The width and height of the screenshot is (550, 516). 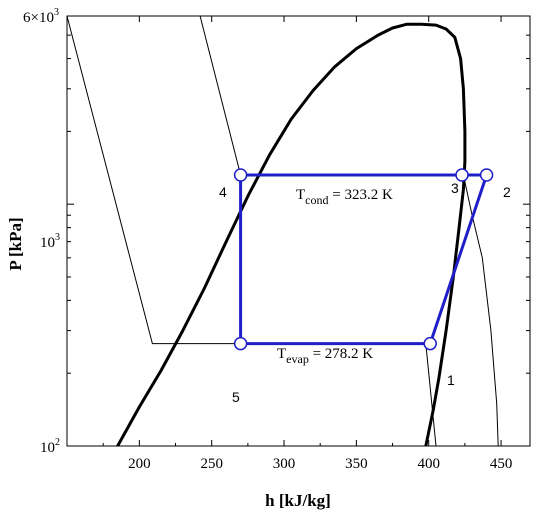 What do you see at coordinates (139, 464) in the screenshot?
I see `x-tick-label-200: 200` at bounding box center [139, 464].